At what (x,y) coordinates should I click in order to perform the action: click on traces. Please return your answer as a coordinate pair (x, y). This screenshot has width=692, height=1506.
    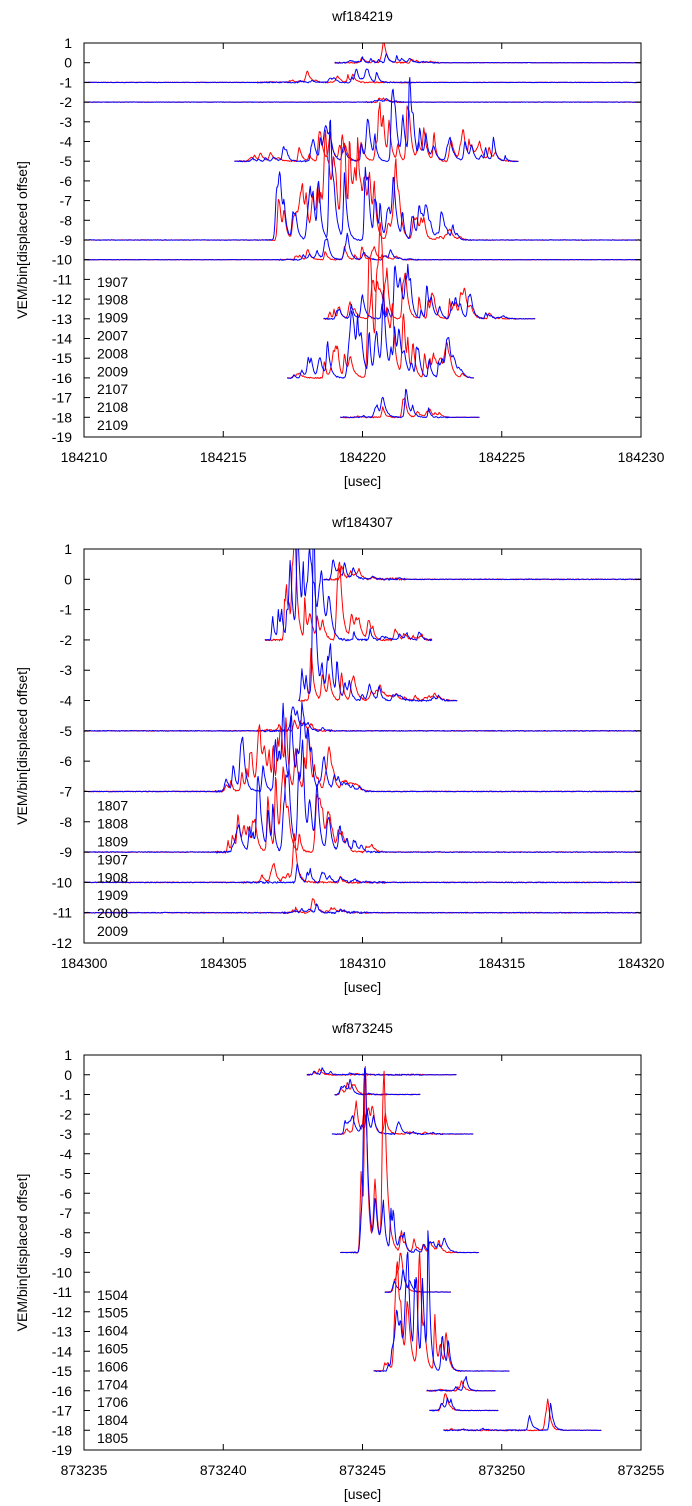
    Looking at the image, I should click on (454, 1249).